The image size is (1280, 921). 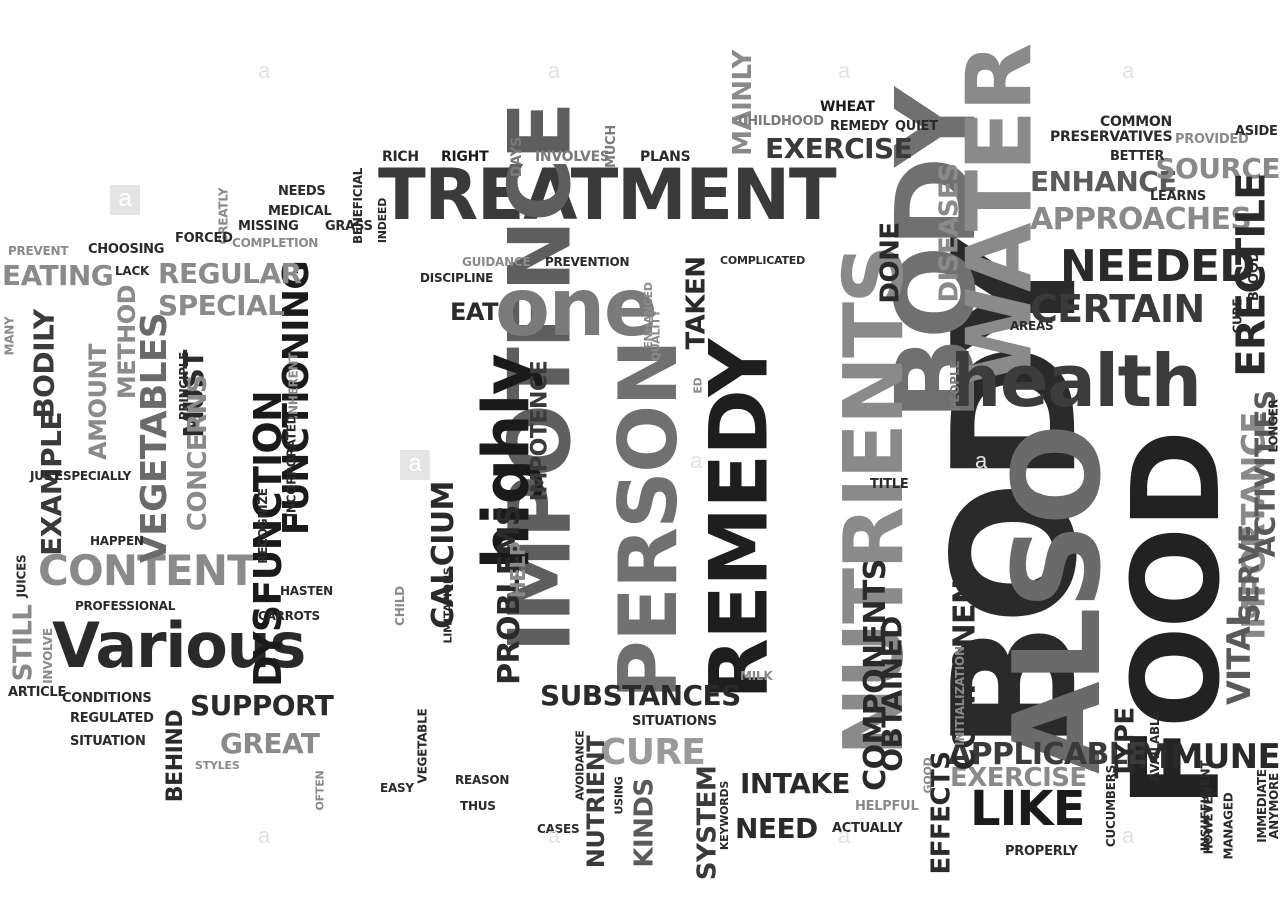 What do you see at coordinates (725, 815) in the screenshot?
I see `word-keywords-137: KEYWORDS` at bounding box center [725, 815].